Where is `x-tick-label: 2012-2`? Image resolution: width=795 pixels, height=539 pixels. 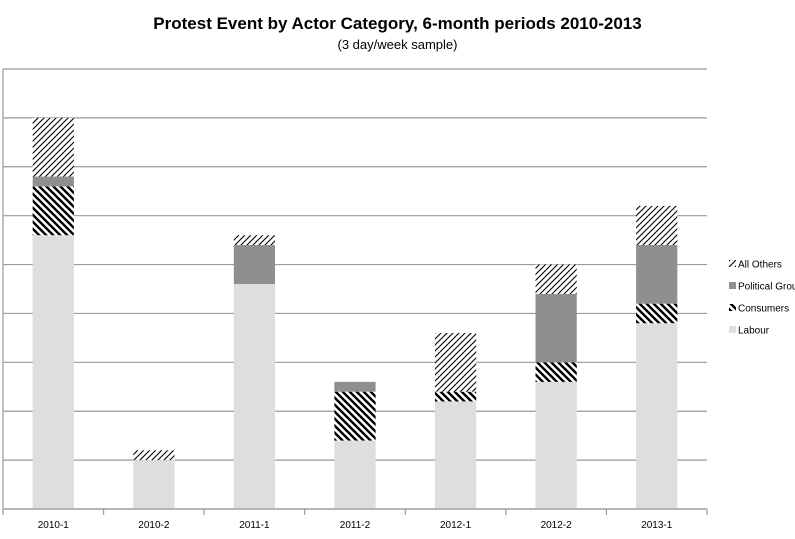 x-tick-label: 2012-2 is located at coordinates (557, 525).